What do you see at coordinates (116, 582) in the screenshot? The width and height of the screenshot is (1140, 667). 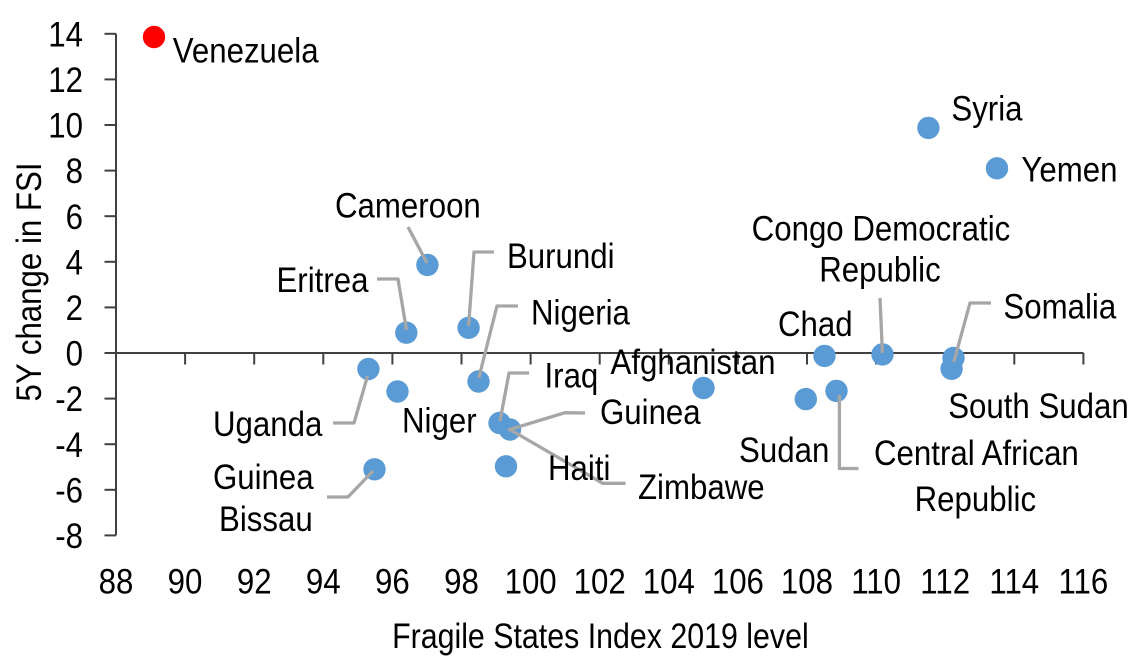 I see `svg-text: 88` at bounding box center [116, 582].